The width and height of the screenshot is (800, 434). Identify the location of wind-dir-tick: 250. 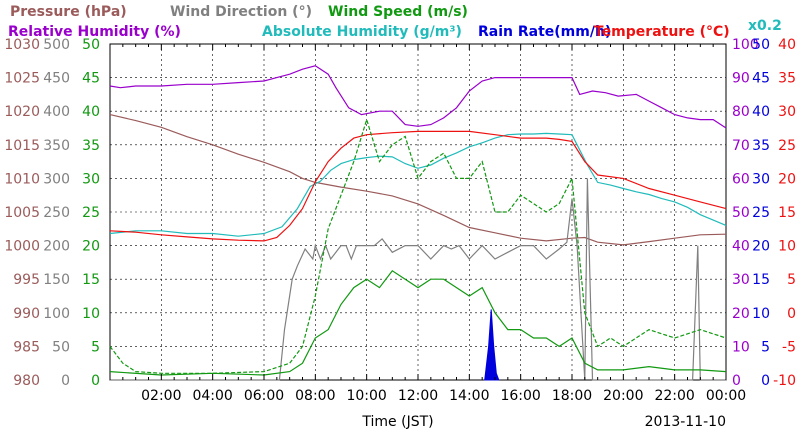
(56, 213).